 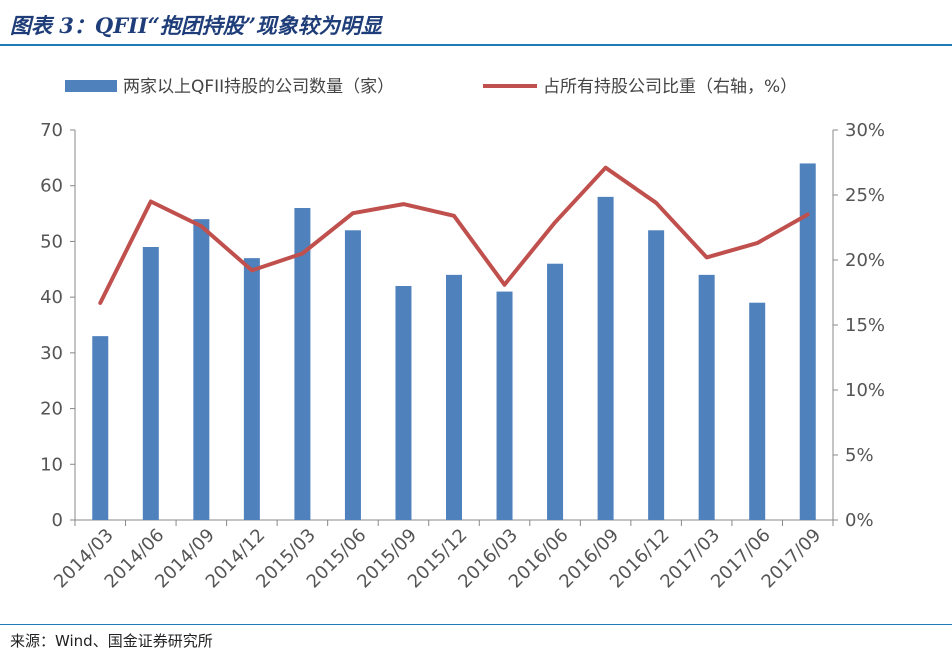 I want to click on left-tick-label: 20, so click(x=51, y=409).